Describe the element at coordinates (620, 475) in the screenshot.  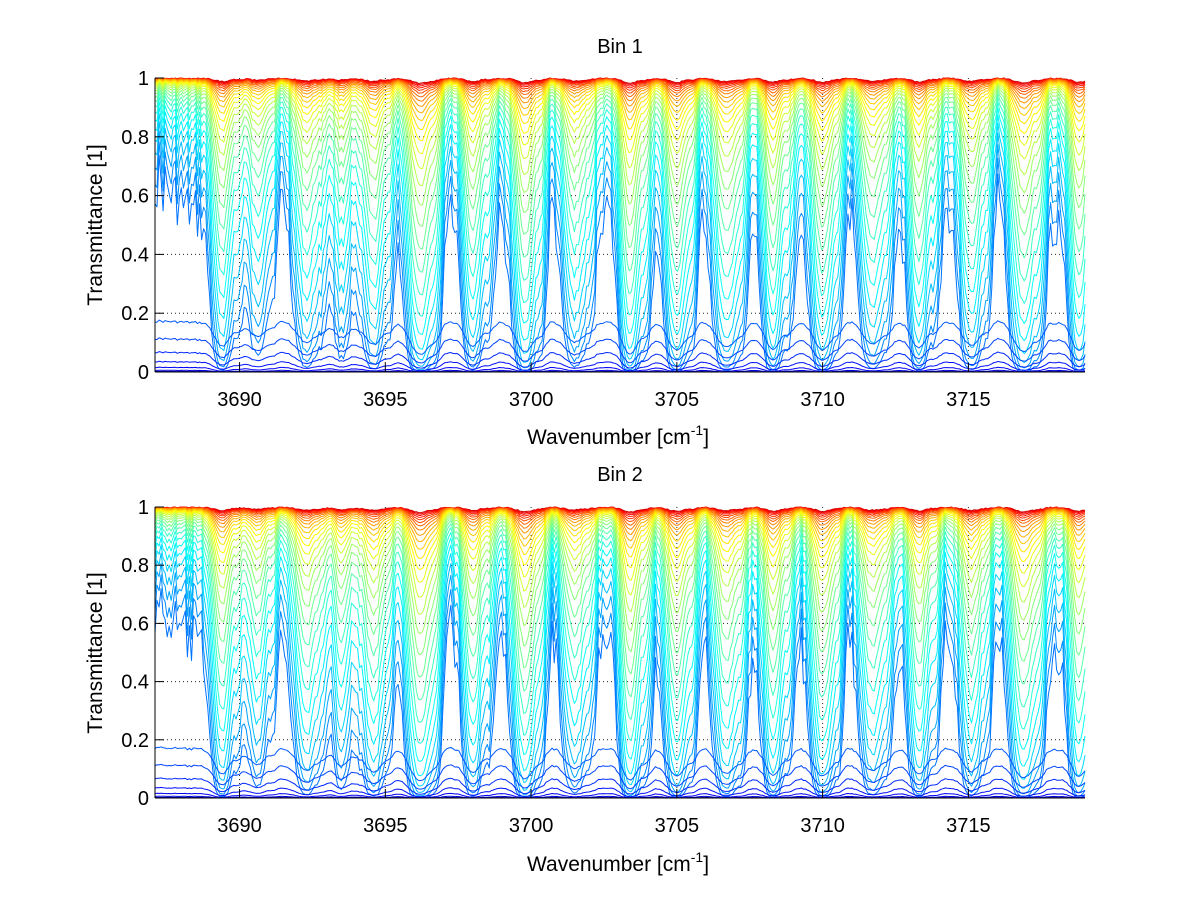
I see `subplot-title: Bin 2` at that location.